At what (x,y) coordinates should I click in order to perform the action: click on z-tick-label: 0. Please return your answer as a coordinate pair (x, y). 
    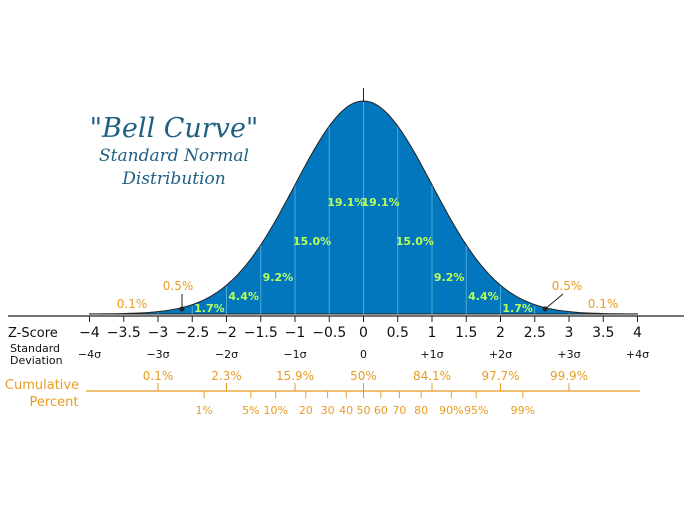
    Looking at the image, I should click on (363, 333).